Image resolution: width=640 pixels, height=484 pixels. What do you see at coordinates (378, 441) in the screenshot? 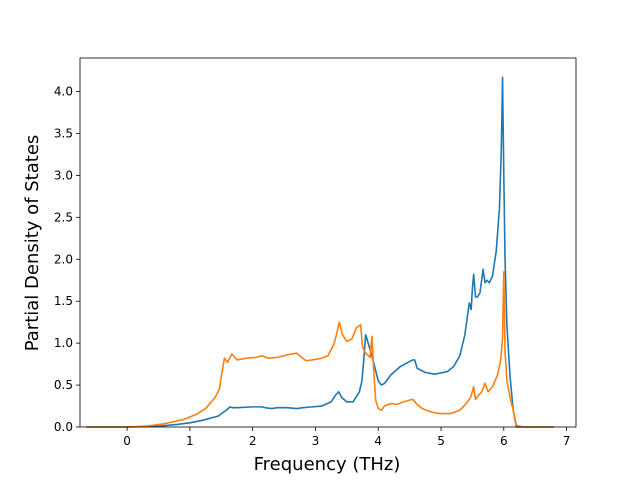
I see `x-tick-label: 4` at bounding box center [378, 441].